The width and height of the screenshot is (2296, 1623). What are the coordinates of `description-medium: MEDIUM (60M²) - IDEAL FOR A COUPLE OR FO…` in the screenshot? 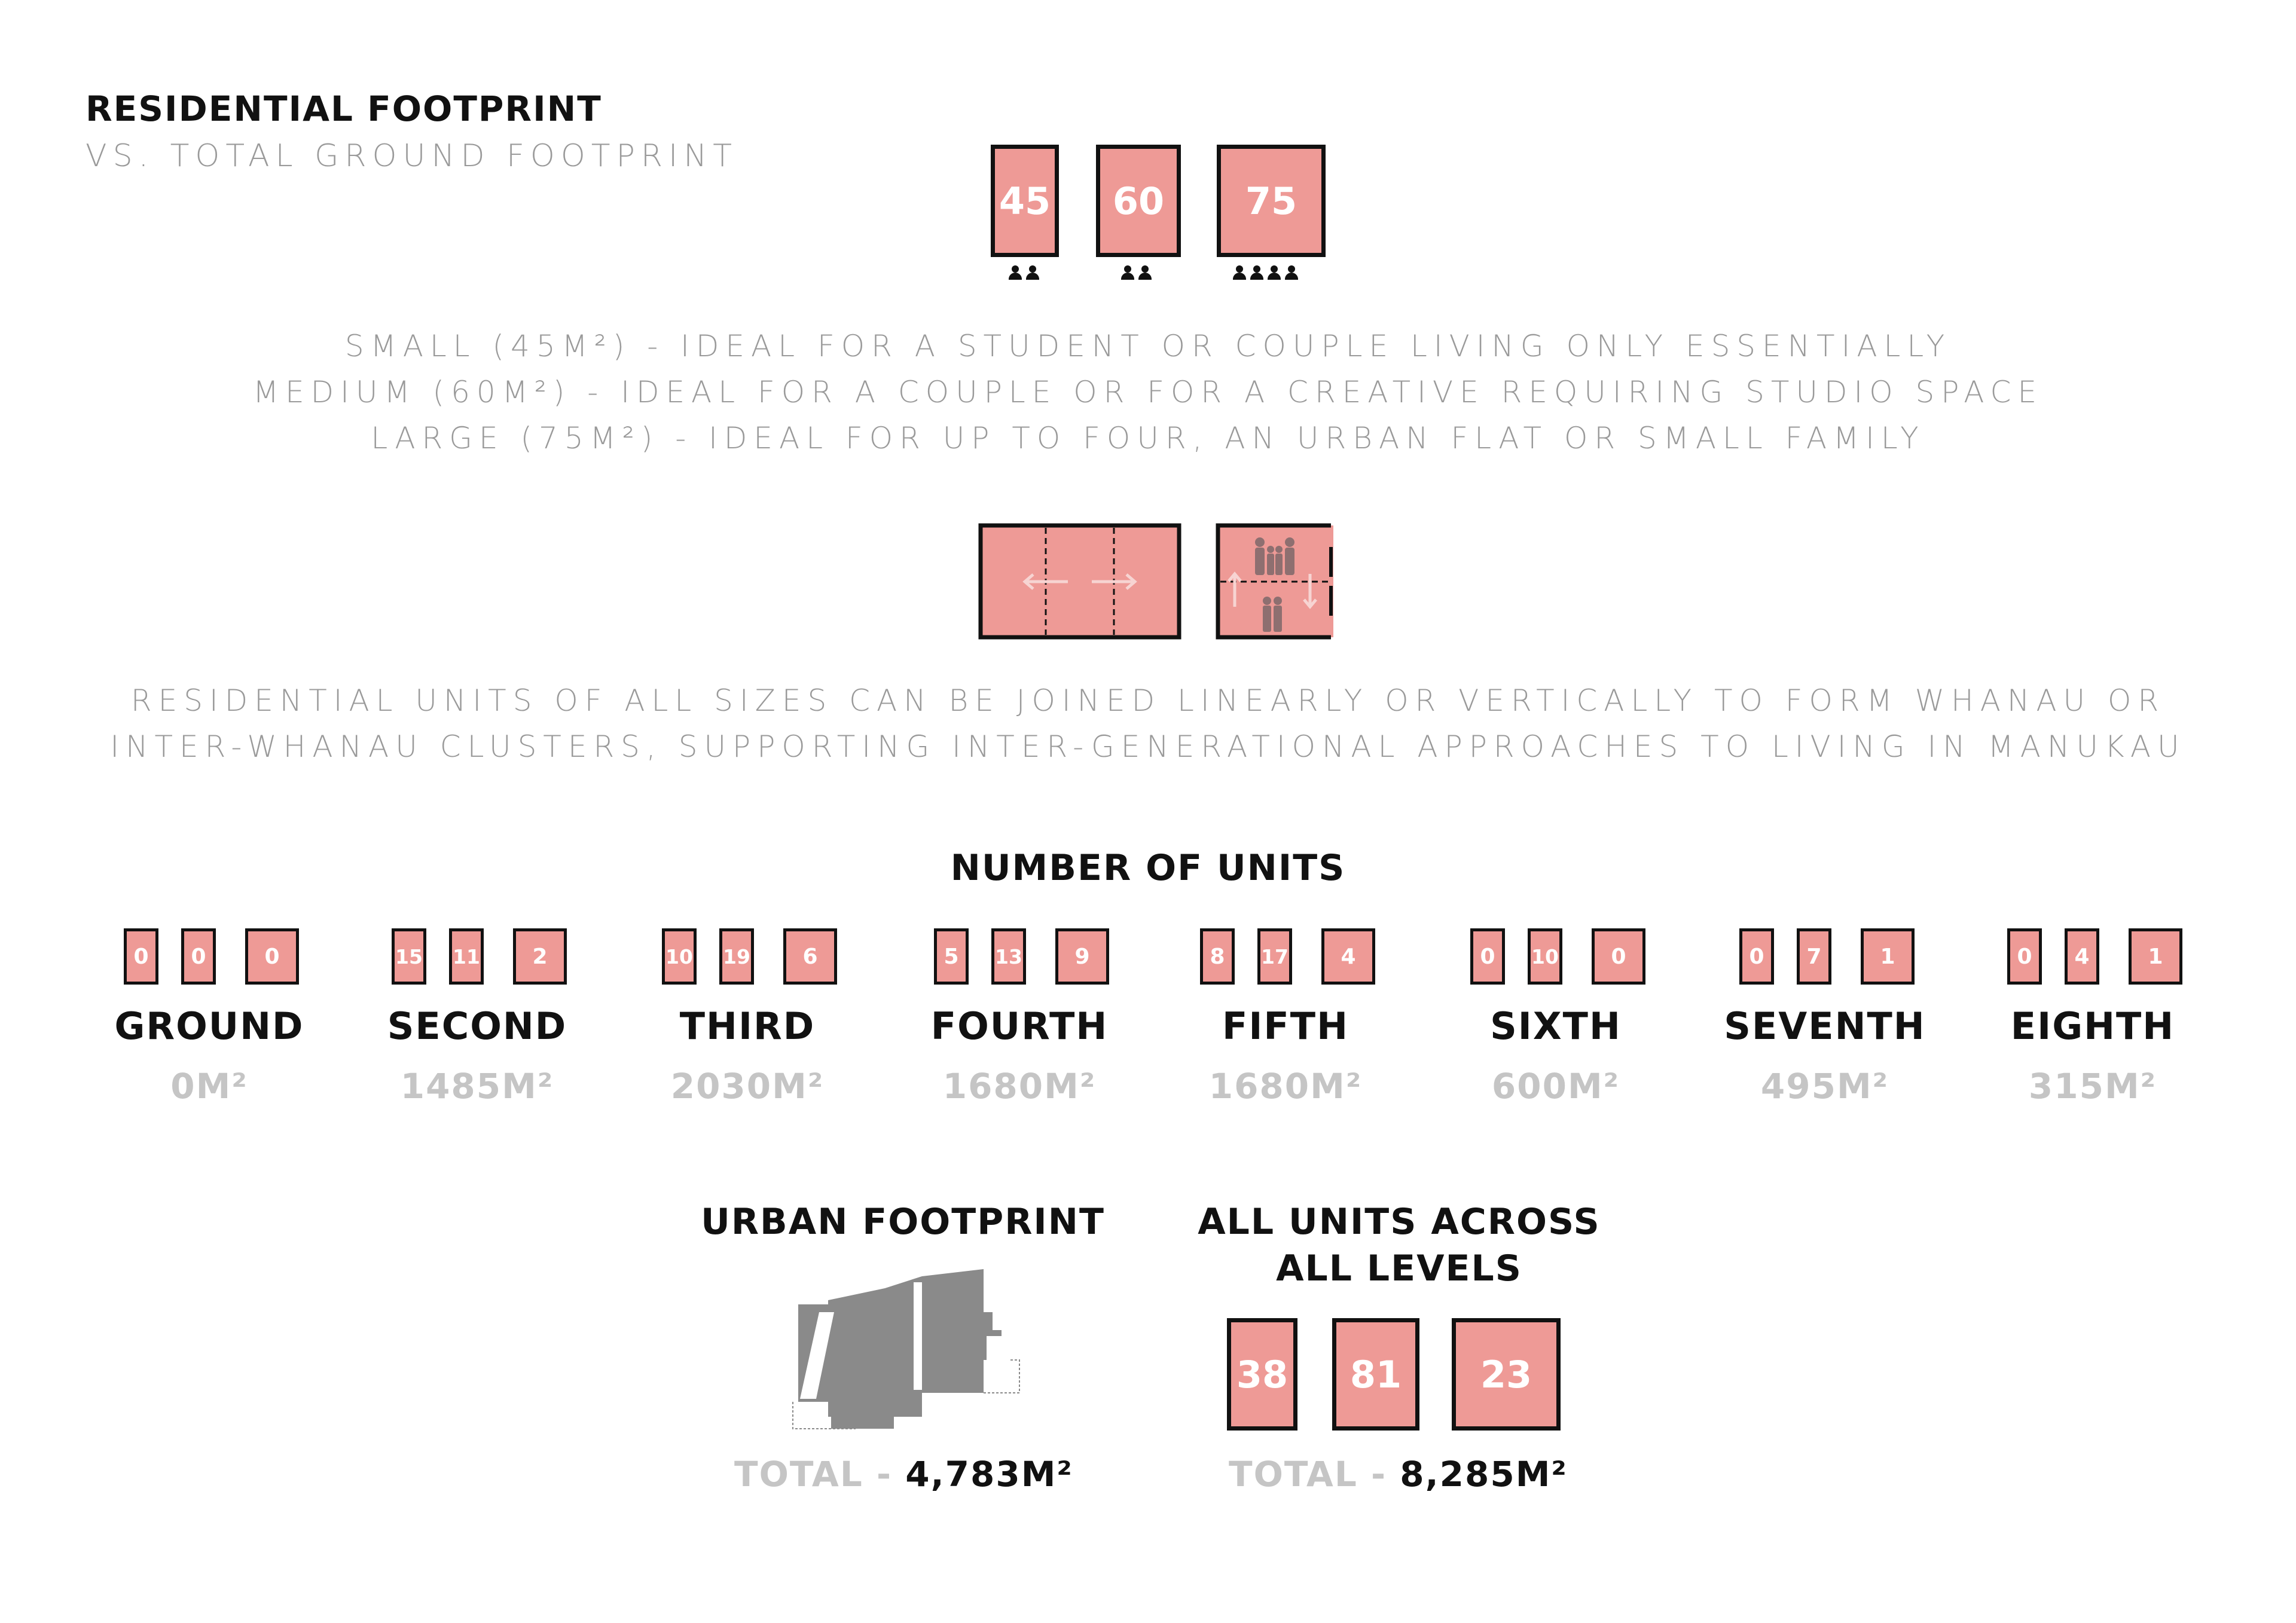 It's located at (1148, 392).